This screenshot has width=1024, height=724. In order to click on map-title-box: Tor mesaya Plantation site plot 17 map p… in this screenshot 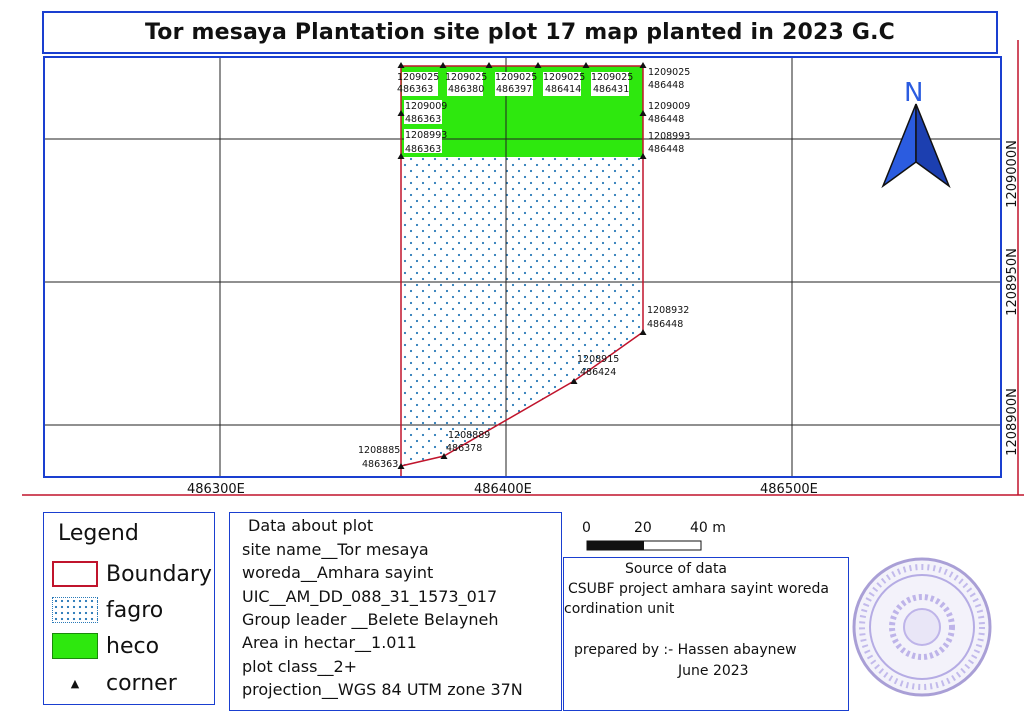, I will do `click(520, 32)`.